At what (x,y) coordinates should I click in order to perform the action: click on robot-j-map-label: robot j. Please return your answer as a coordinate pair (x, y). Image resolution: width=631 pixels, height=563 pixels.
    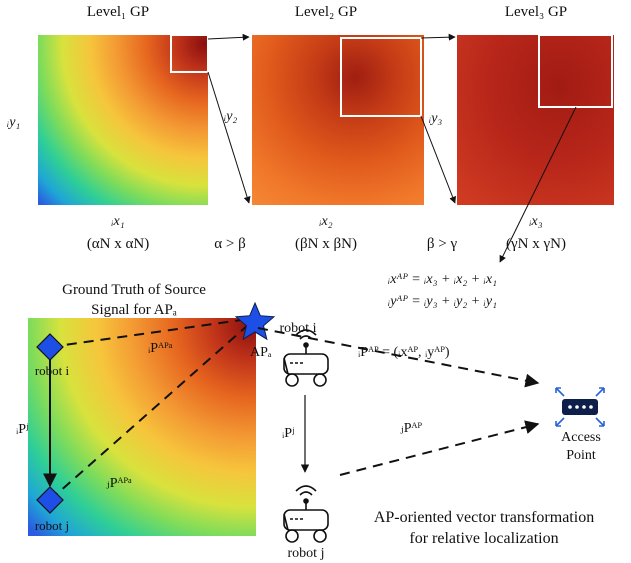
    Looking at the image, I should click on (52, 525).